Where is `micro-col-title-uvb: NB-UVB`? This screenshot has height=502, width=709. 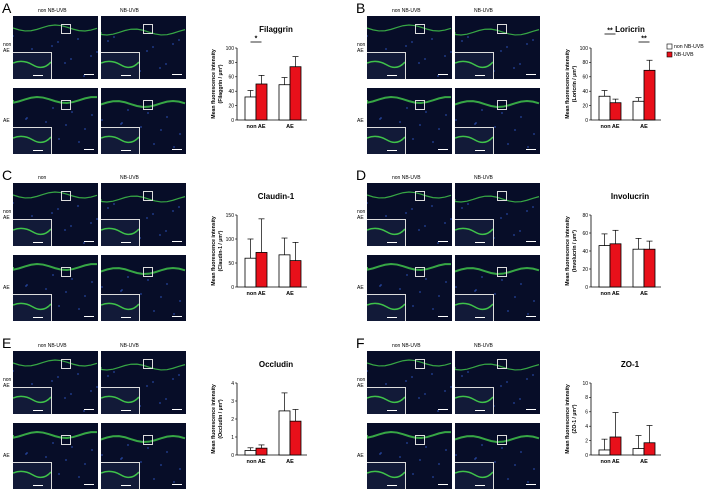
micro-col-title-uvb: NB-UVB is located at coordinates (483, 178).